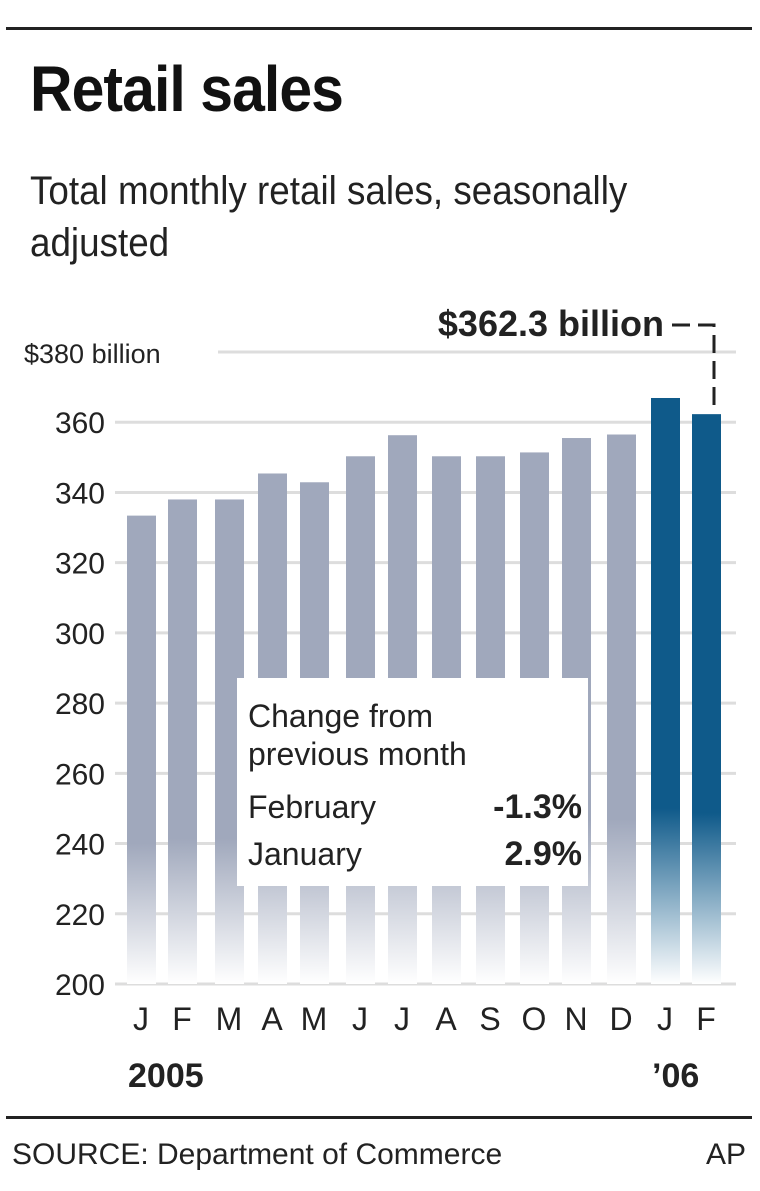 The height and width of the screenshot is (1191, 760). What do you see at coordinates (620, 1019) in the screenshot?
I see `x-tick-label: D` at bounding box center [620, 1019].